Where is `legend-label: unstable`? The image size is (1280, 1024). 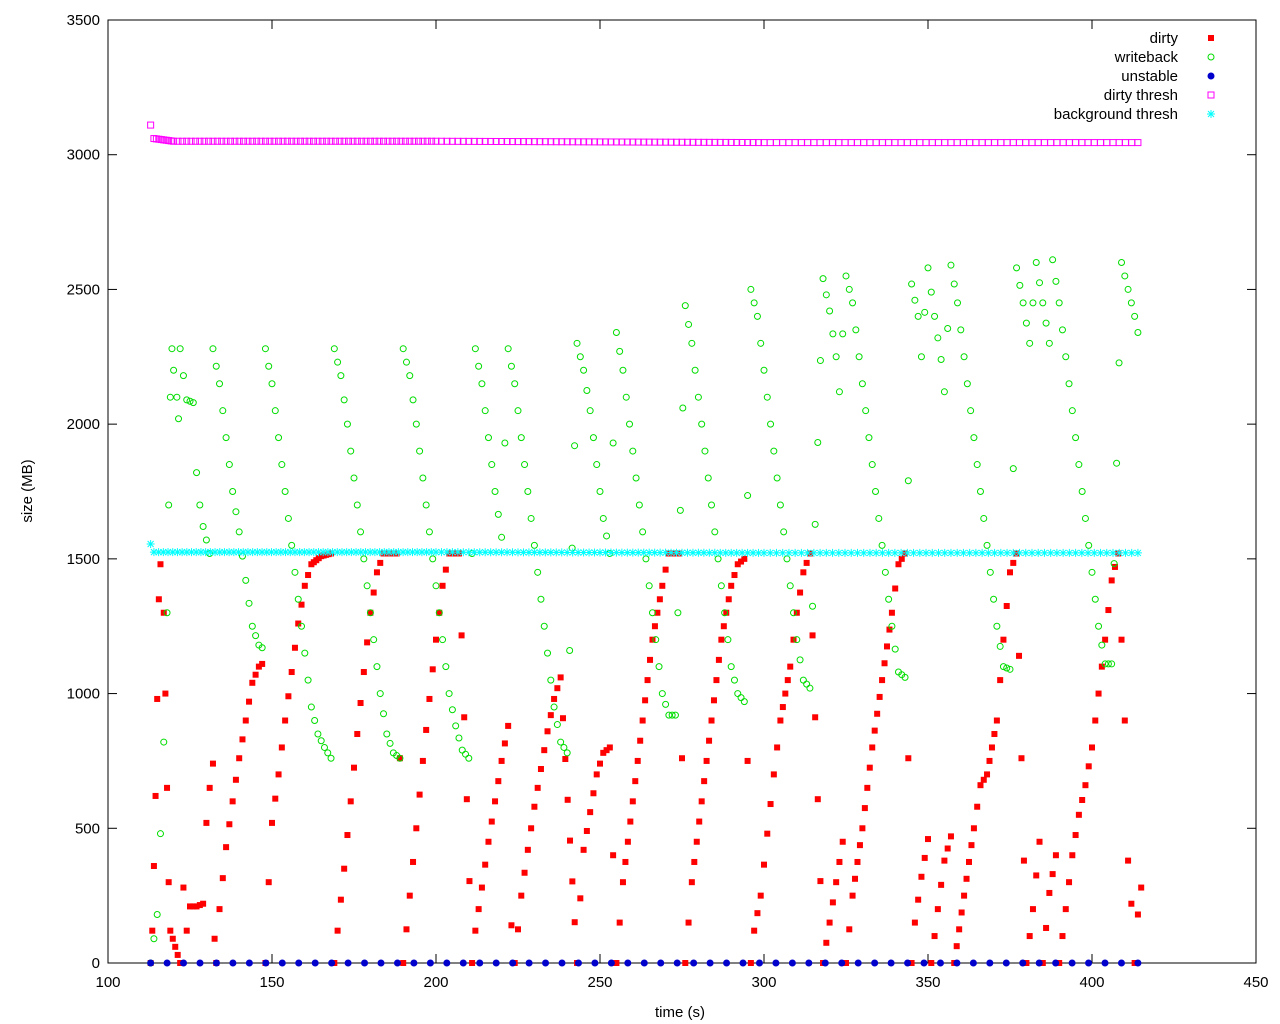 legend-label: unstable is located at coordinates (1149, 76).